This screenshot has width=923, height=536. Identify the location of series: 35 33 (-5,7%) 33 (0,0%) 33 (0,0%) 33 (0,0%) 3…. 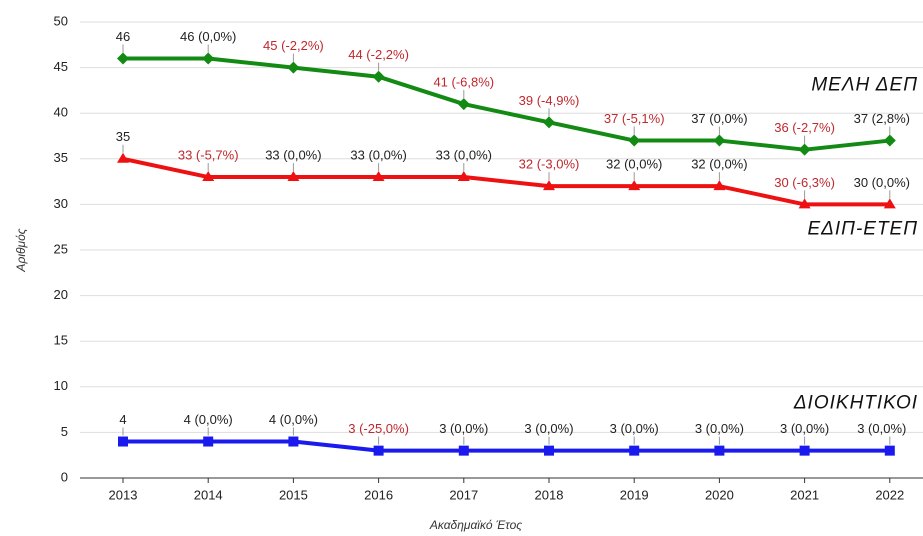
(513, 169).